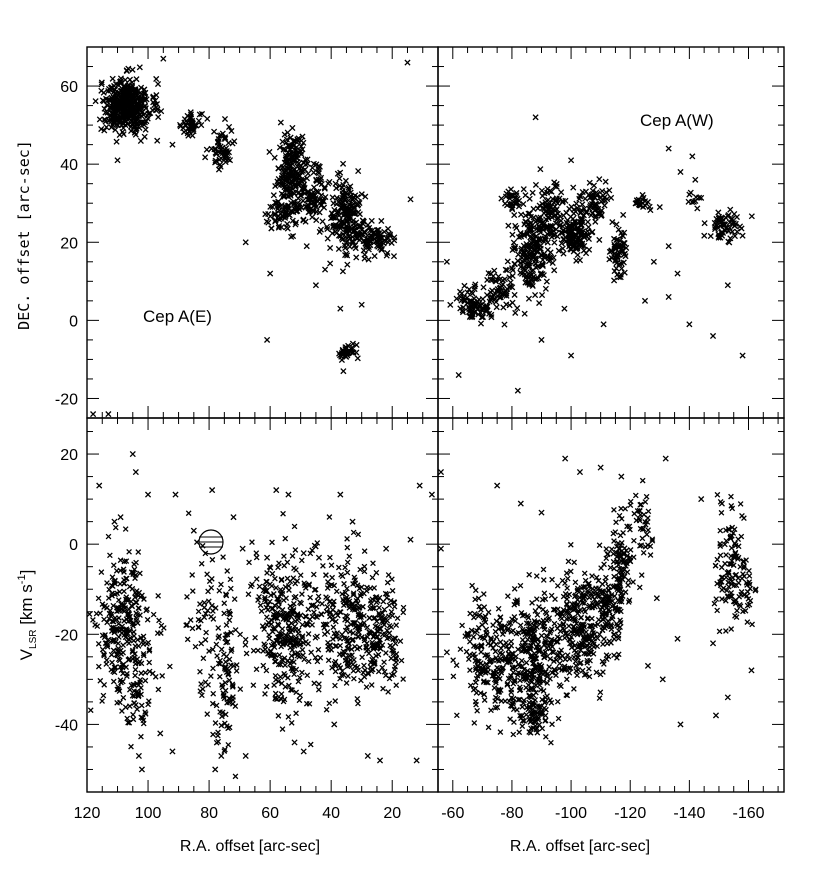 The height and width of the screenshot is (886, 830). Describe the element at coordinates (66, 635) in the screenshot. I see `y-tick-label: -20` at that location.